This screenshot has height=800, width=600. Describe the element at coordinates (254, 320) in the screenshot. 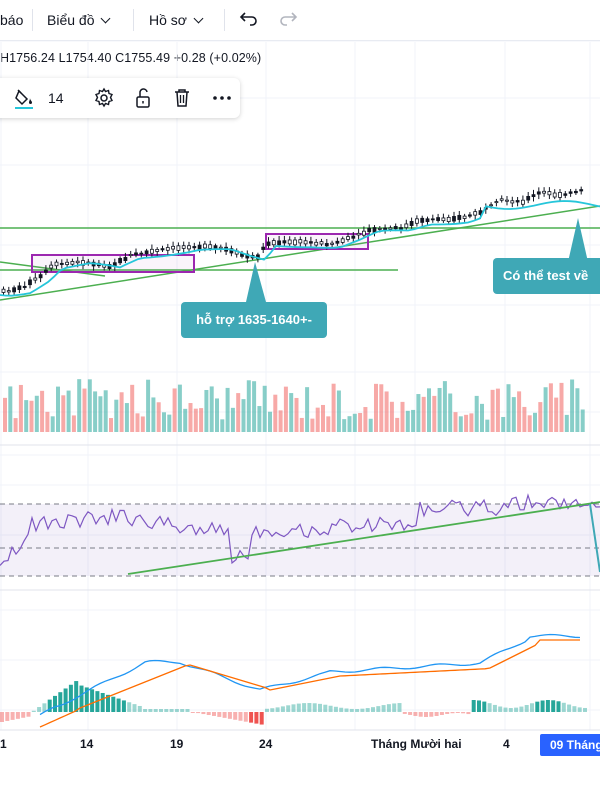

I see `support-callout: hỗ trợ 1635-1640+-` at that location.